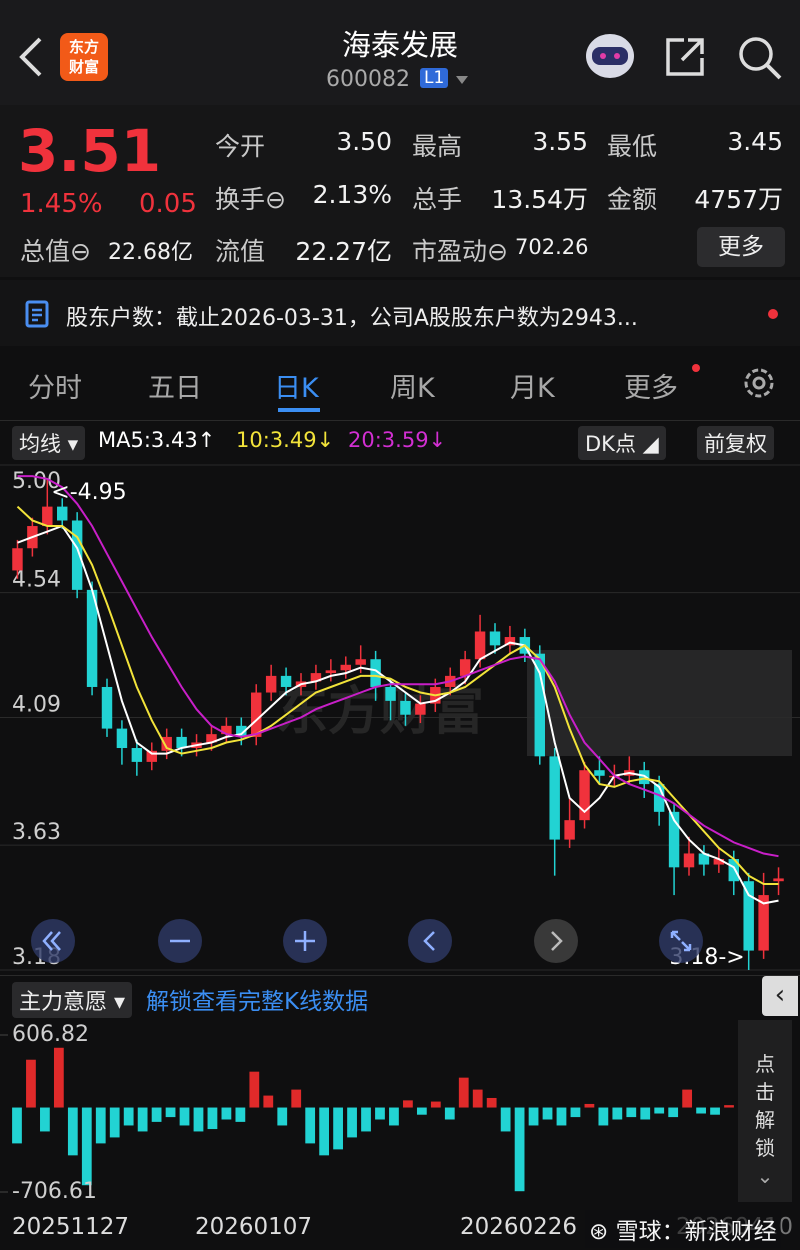 The width and height of the screenshot is (800, 1250). Describe the element at coordinates (296, 388) in the screenshot. I see `tab-active: 日K` at that location.